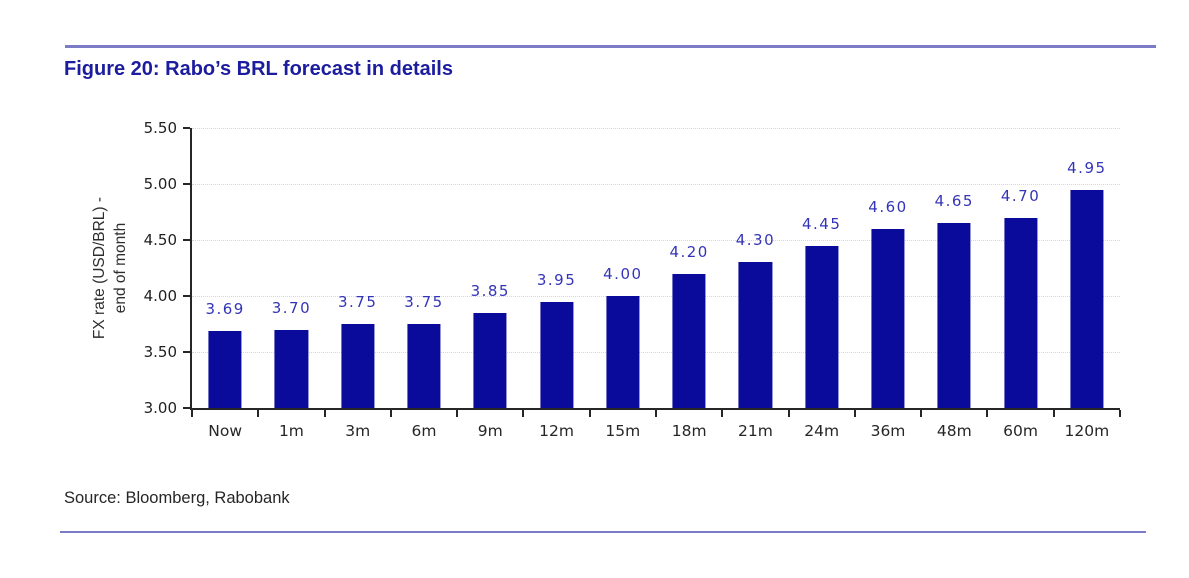 The width and height of the screenshot is (1189, 578). What do you see at coordinates (358, 431) in the screenshot?
I see `x-axis-category-label: 3m` at bounding box center [358, 431].